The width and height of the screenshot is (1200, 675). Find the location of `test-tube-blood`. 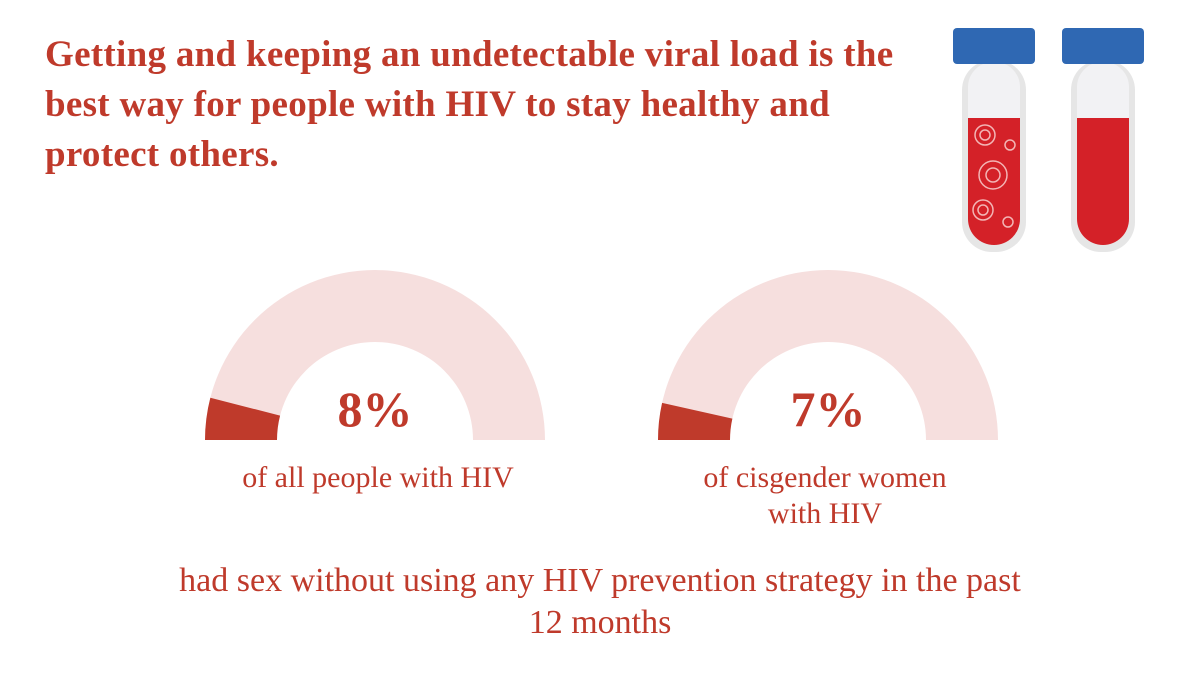

test-tube-blood is located at coordinates (1103, 140).